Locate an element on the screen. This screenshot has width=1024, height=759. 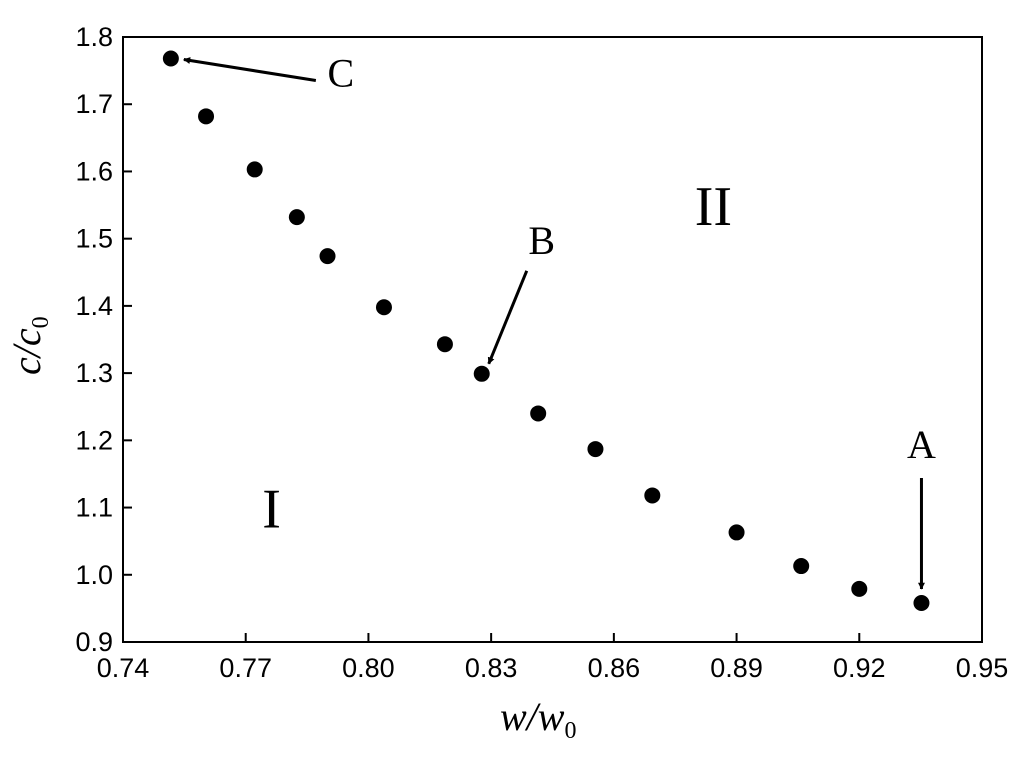
y-tick-label: 1.7 is located at coordinates (94, 104).